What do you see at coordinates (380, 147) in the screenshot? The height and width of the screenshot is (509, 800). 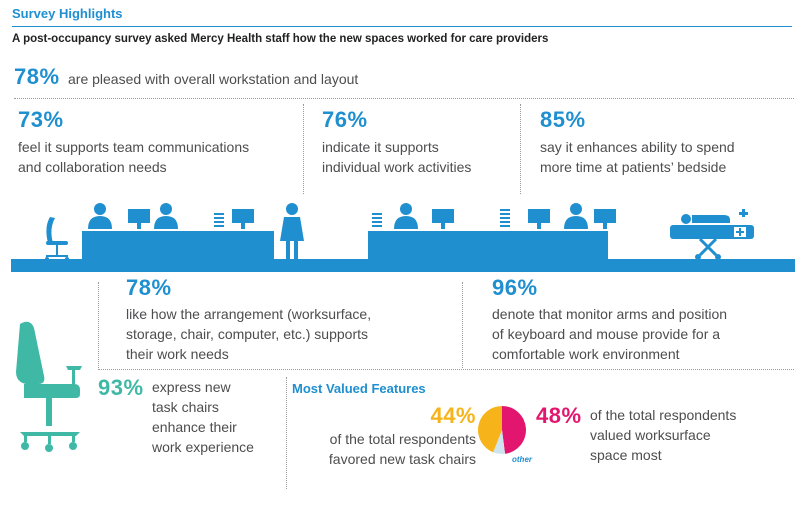 I see `stat-individual-line1: indicate it supports` at bounding box center [380, 147].